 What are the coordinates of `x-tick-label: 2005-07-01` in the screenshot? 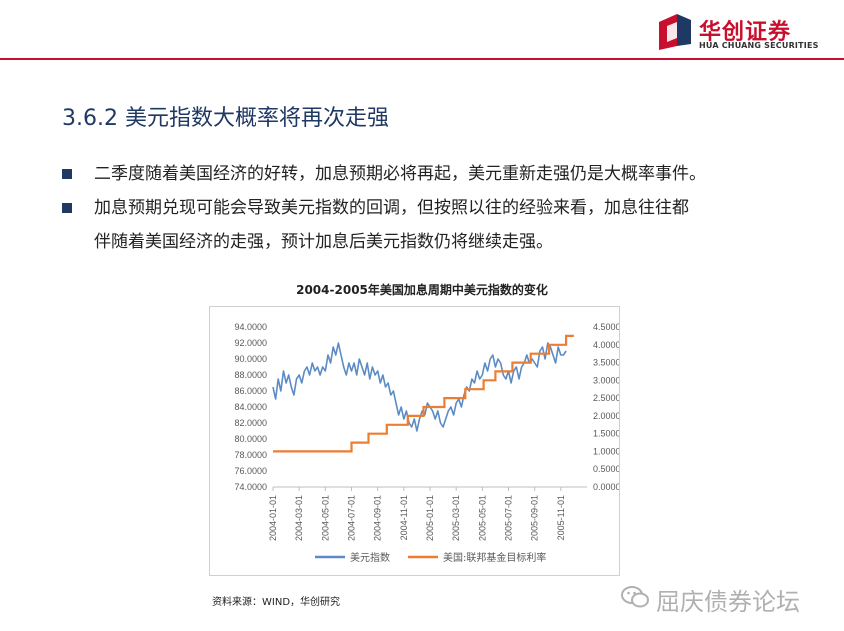 It's located at (509, 518).